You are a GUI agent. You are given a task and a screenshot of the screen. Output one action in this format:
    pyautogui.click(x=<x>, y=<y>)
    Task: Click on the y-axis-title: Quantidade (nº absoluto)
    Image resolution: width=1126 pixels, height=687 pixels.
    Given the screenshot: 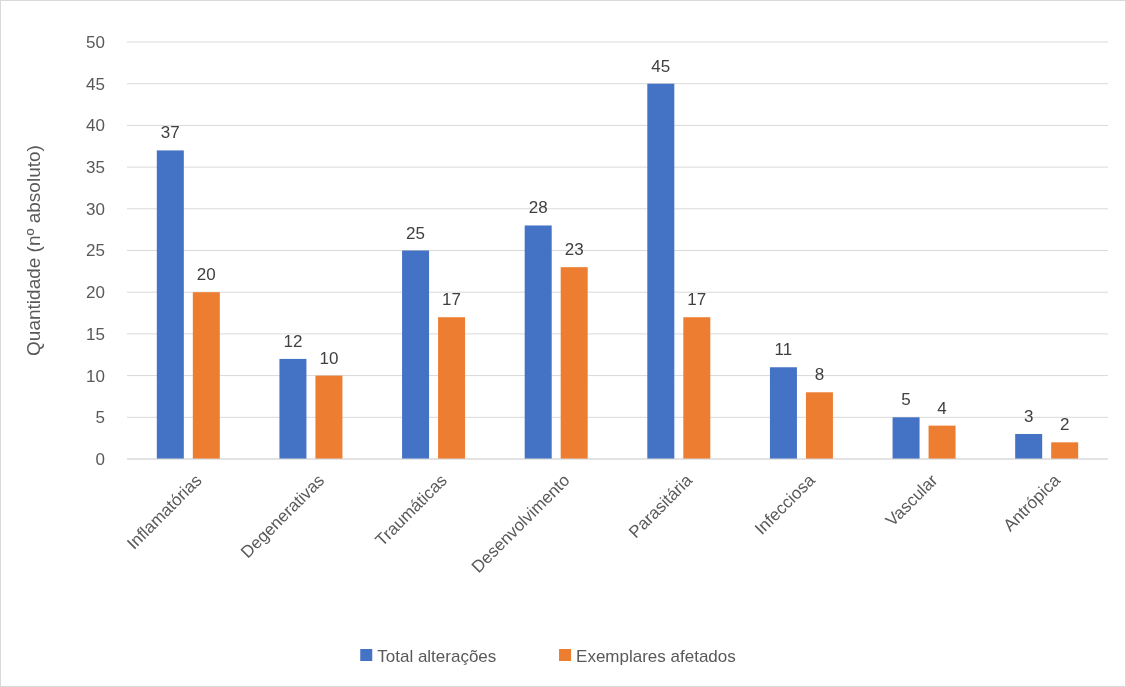 What is the action you would take?
    pyautogui.click(x=33, y=250)
    